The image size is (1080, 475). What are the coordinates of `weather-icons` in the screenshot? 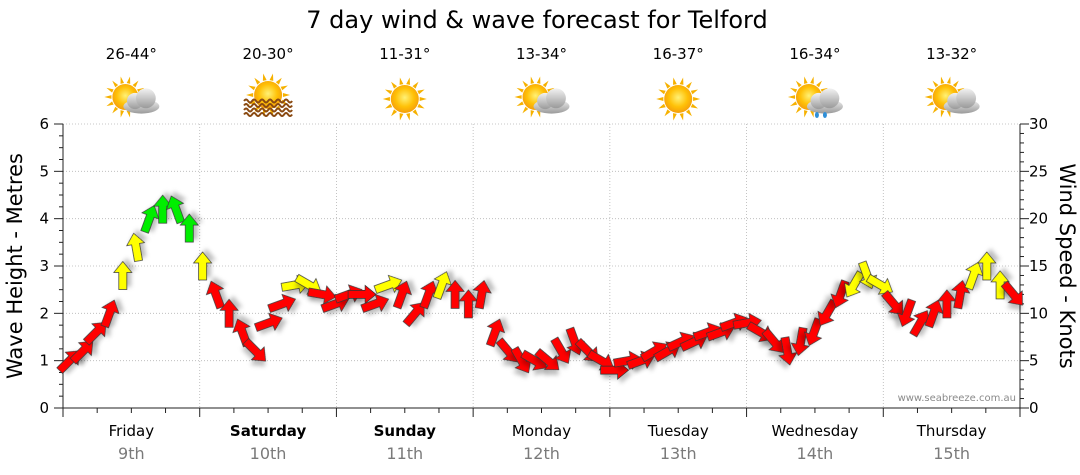 It's located at (542, 97).